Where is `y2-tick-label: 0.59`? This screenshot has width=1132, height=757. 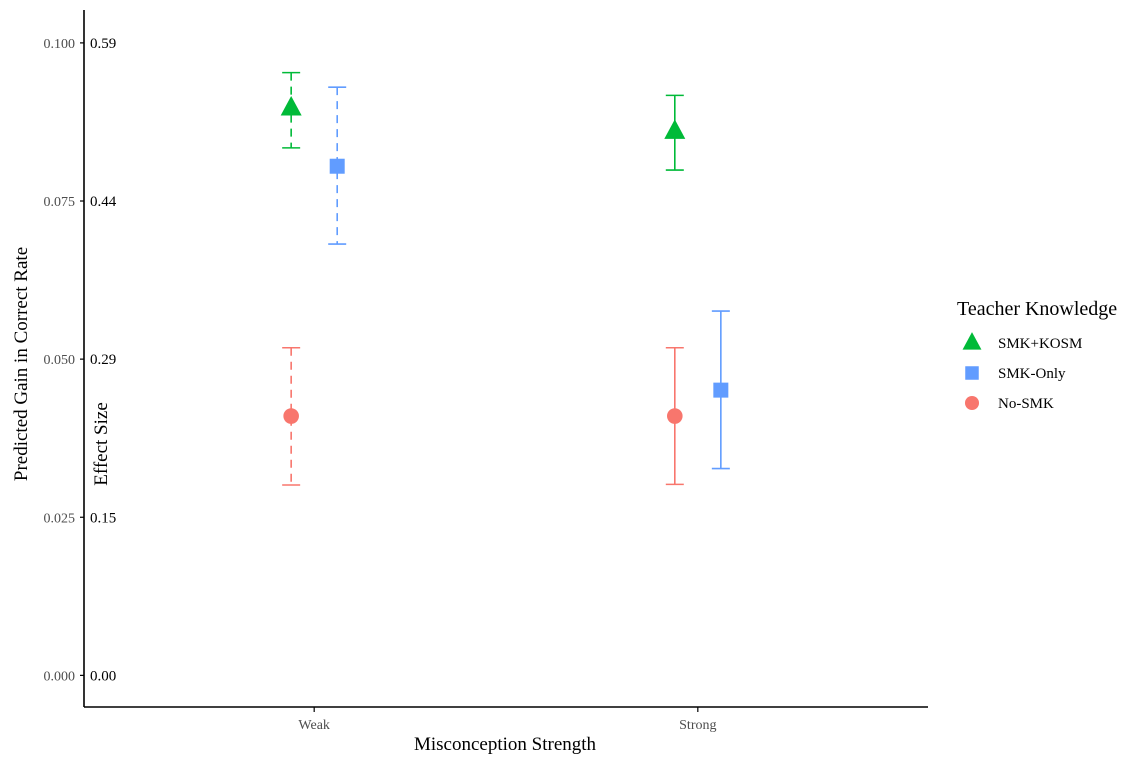
y2-tick-label: 0.59 is located at coordinates (103, 44).